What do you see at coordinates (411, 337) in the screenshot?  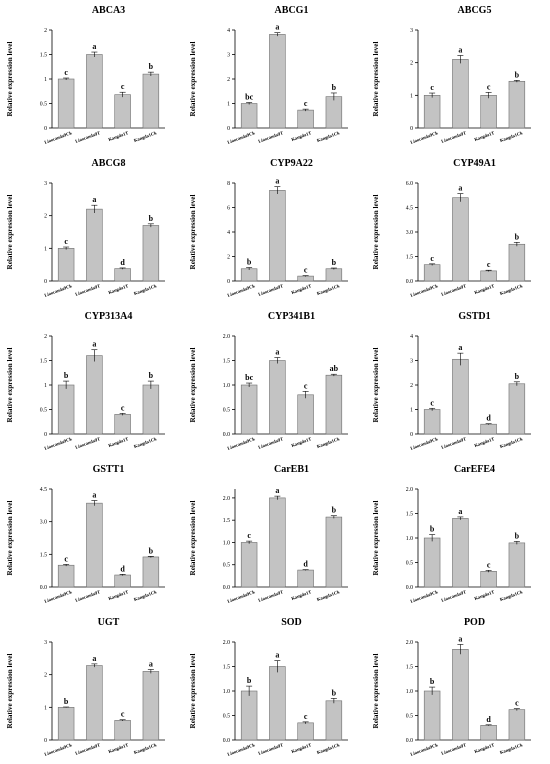 I see `y-tick-label: 4` at bounding box center [411, 337].